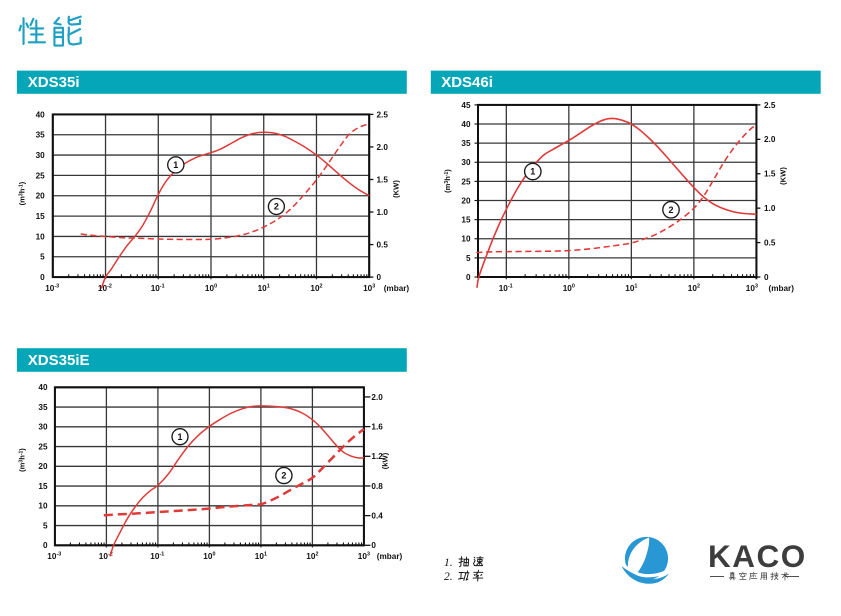  I want to click on svg-text: 45, so click(466, 105).